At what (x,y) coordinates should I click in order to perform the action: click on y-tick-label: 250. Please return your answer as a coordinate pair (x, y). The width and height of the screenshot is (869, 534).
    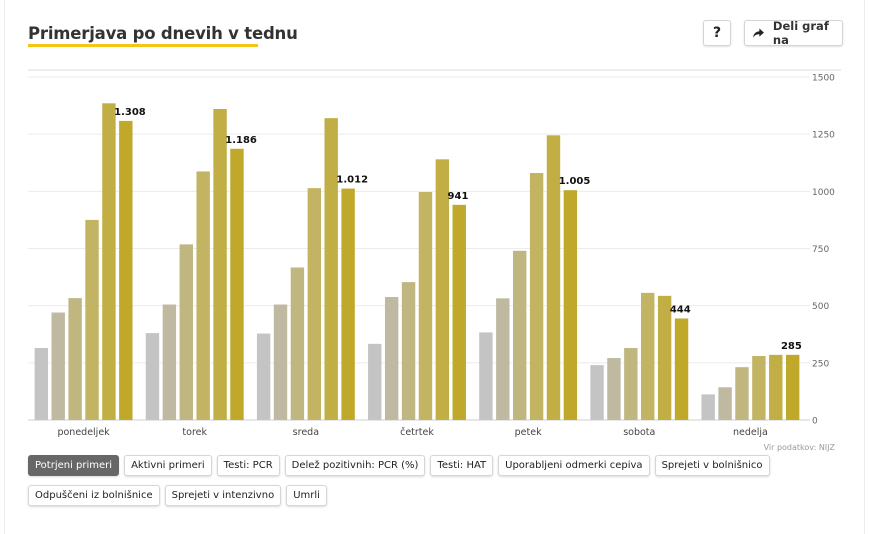
    Looking at the image, I should click on (820, 364).